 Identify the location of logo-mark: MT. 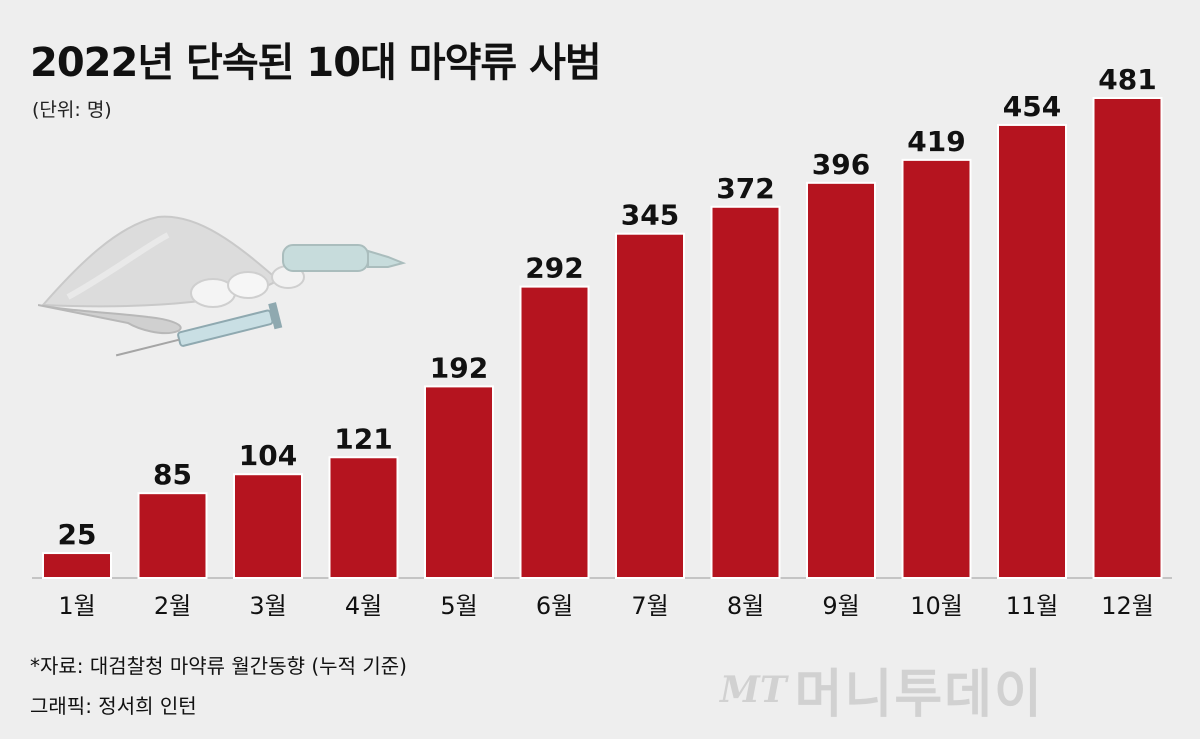
(753, 689).